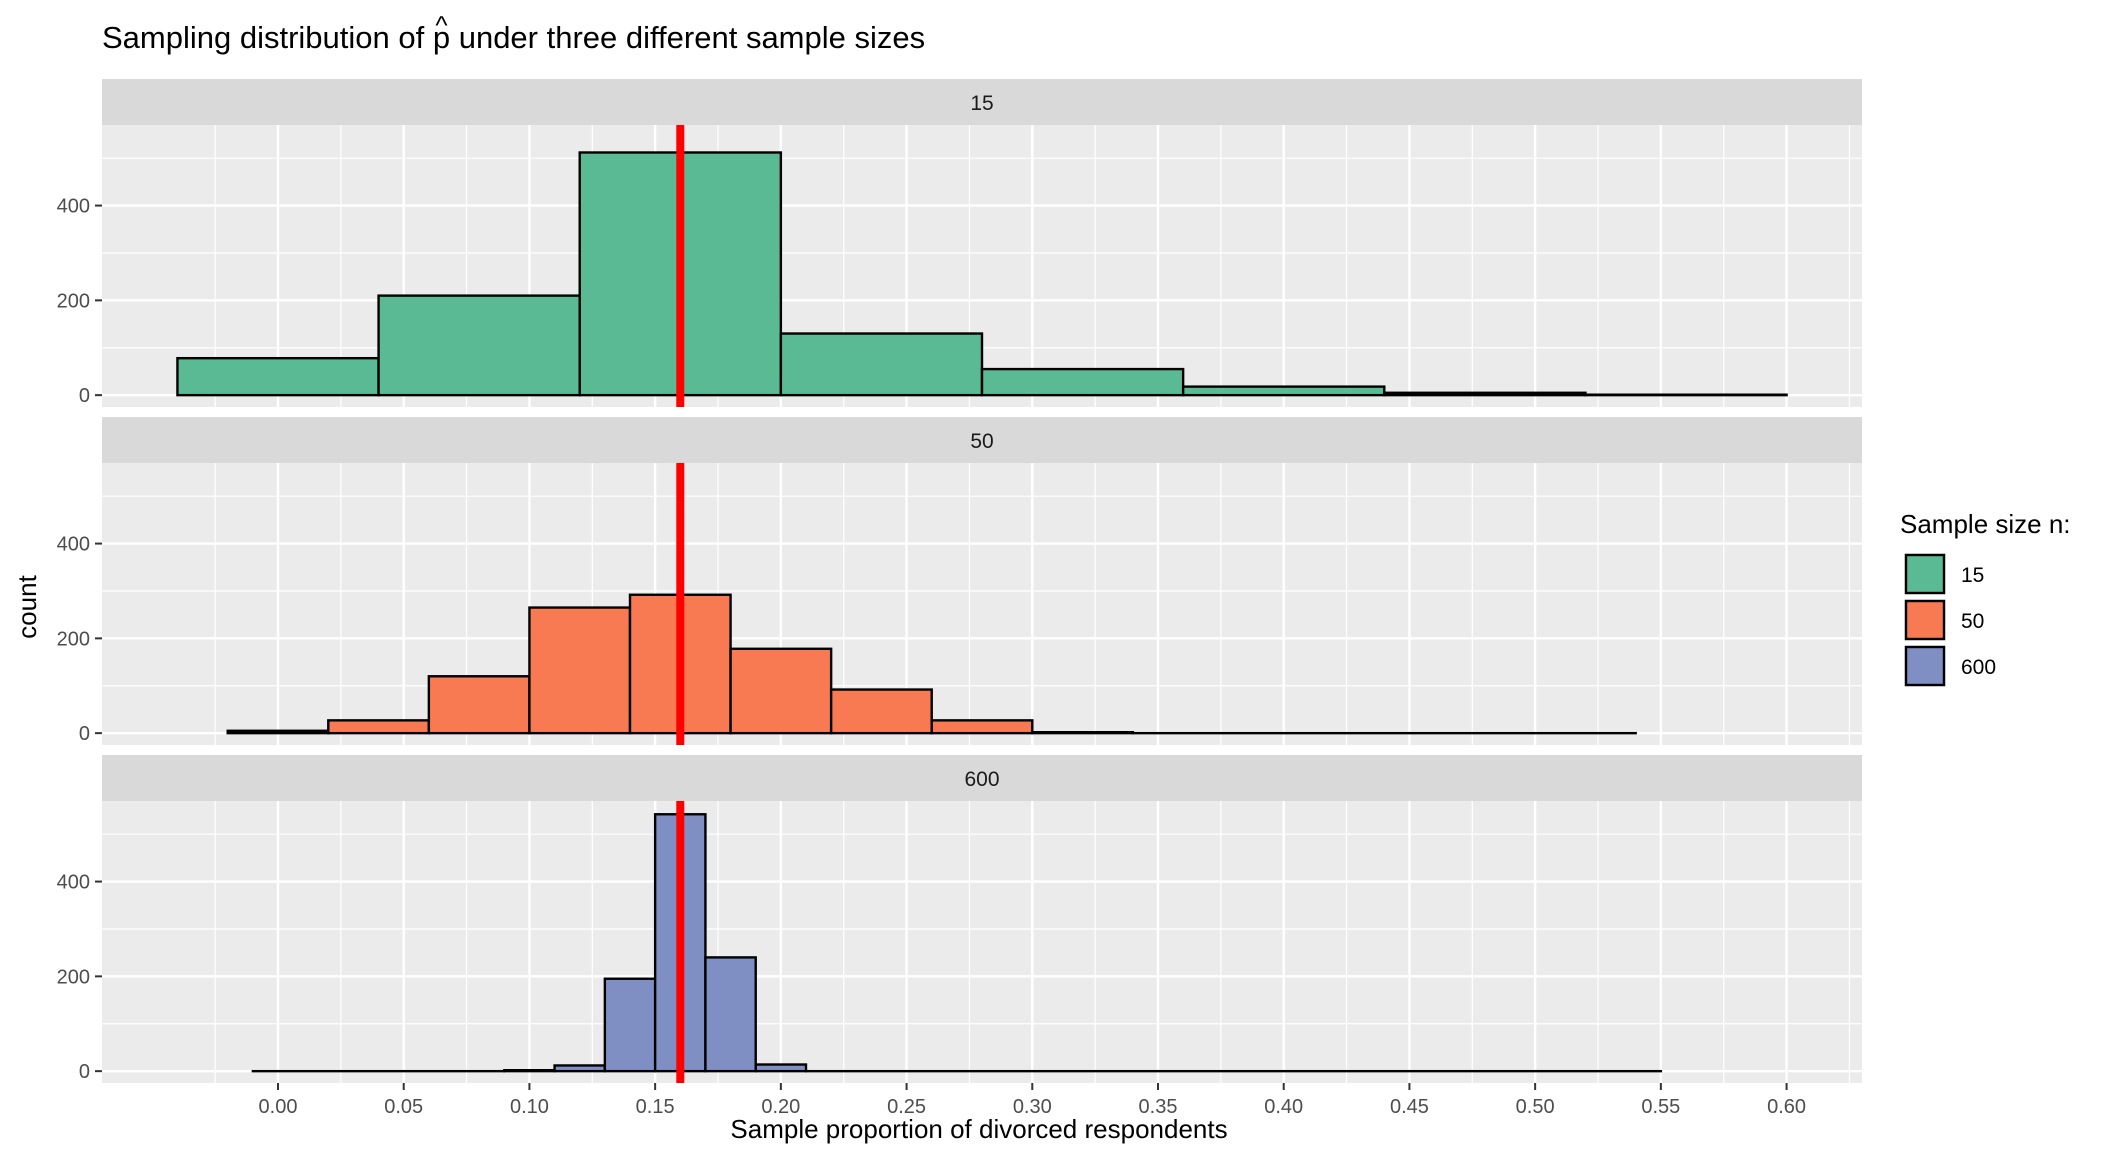  Describe the element at coordinates (1409, 1107) in the screenshot. I see `x-tick-label: 0.45` at that location.